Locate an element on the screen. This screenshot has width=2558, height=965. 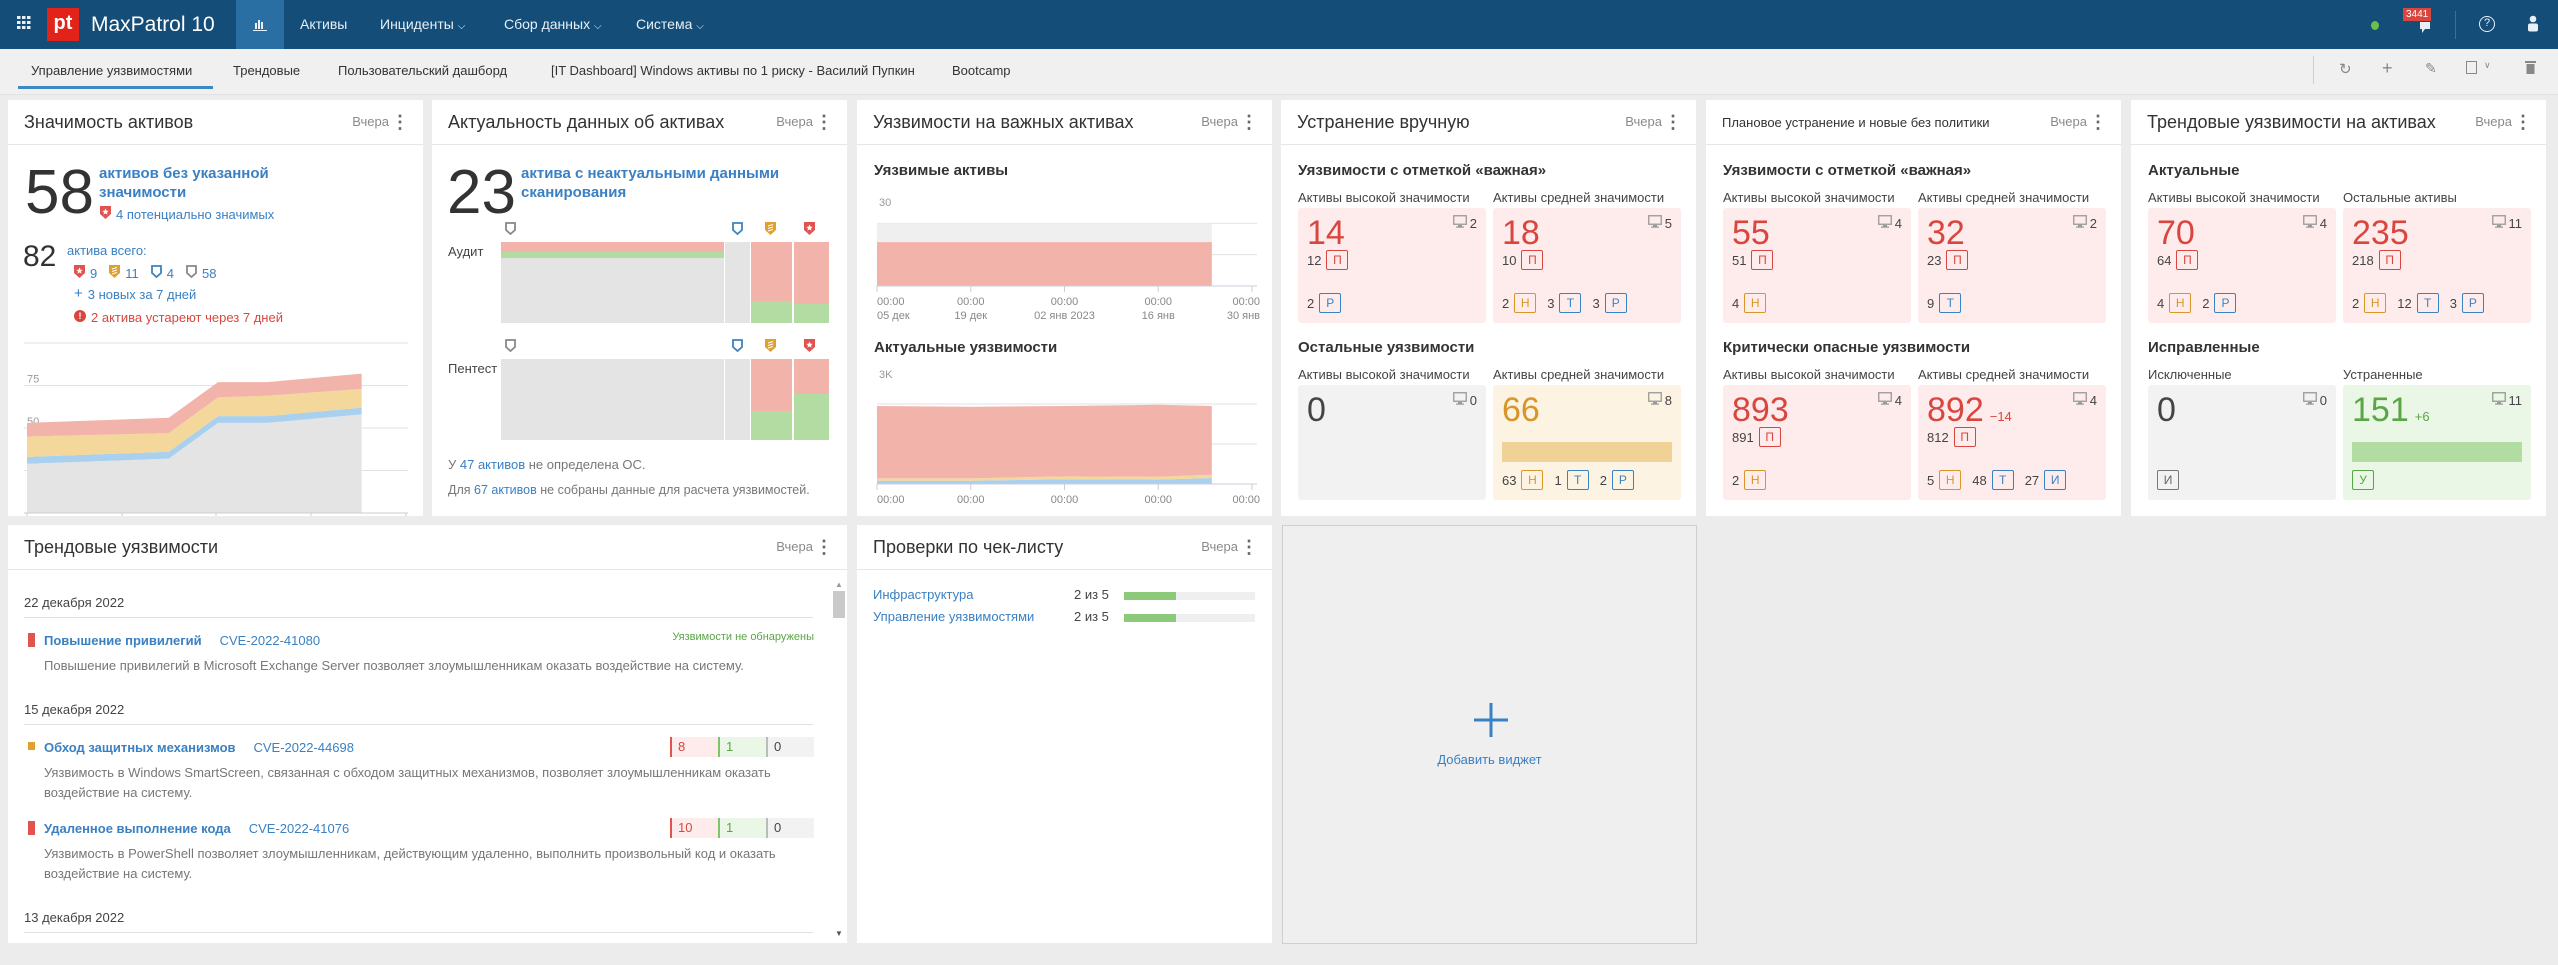
stat-card: 151 +6 11 У is located at coordinates (2437, 442).